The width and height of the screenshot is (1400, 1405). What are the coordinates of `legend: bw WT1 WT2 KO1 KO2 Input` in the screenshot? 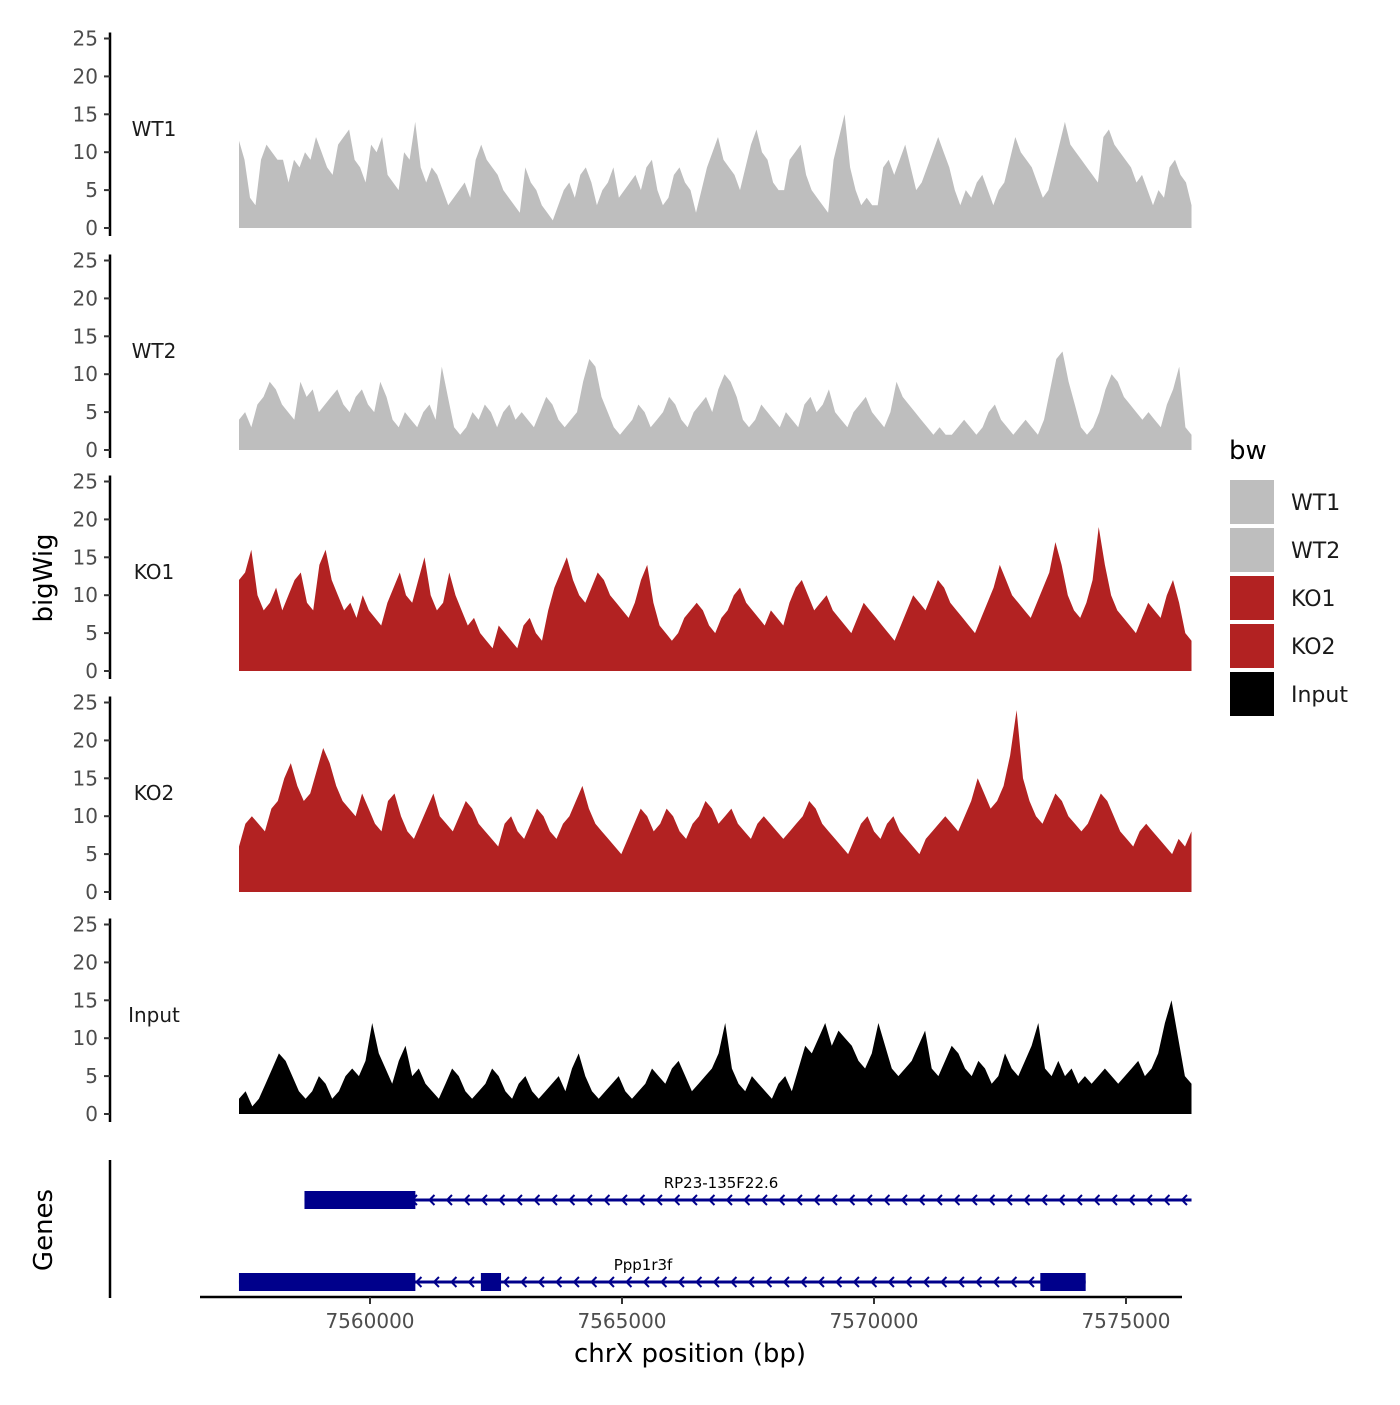 It's located at (1288, 576).